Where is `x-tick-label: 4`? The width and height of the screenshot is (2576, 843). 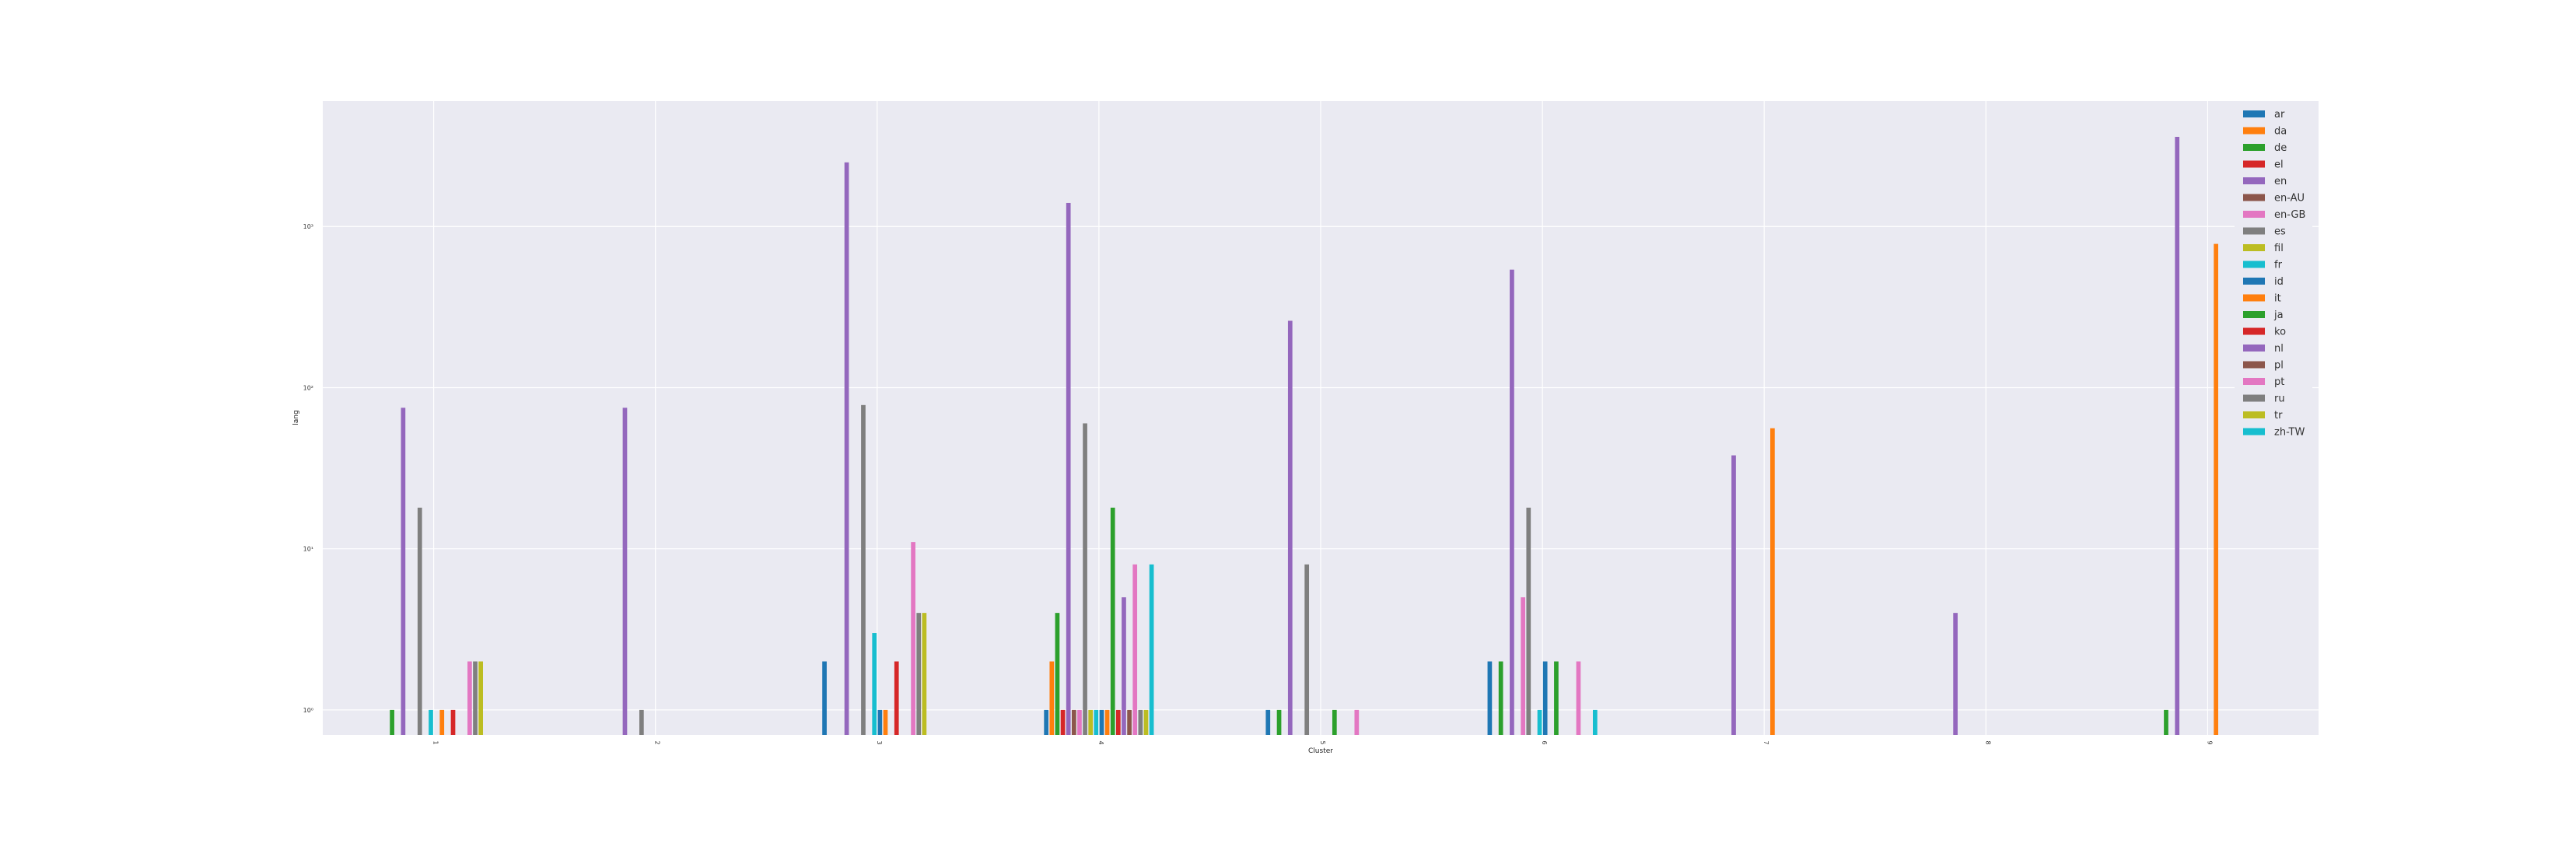 x-tick-label: 4 is located at coordinates (1101, 742).